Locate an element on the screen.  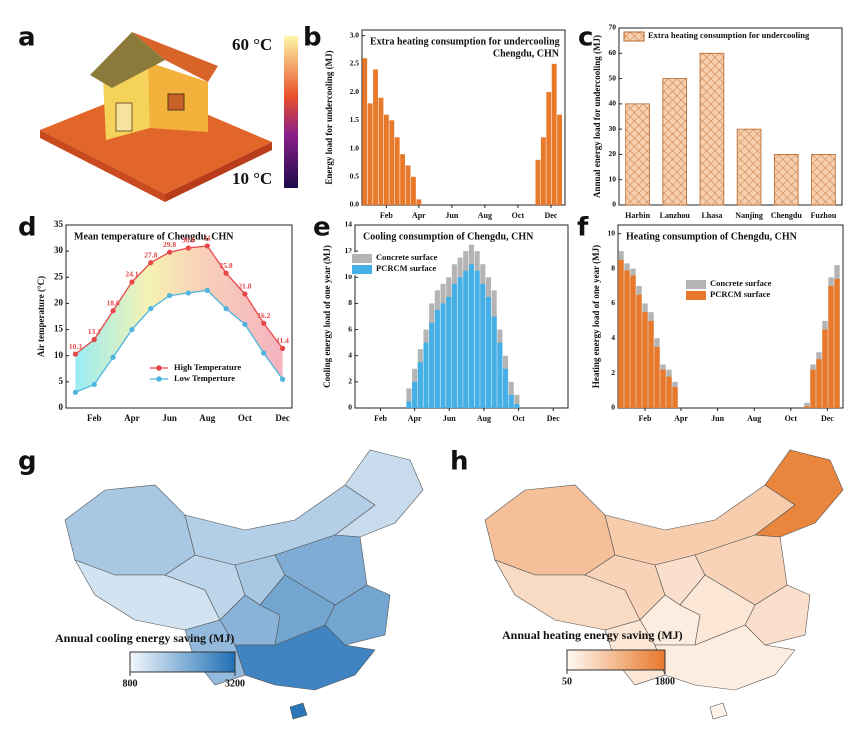
x-tick-label: Lhasa is located at coordinates (711, 215).